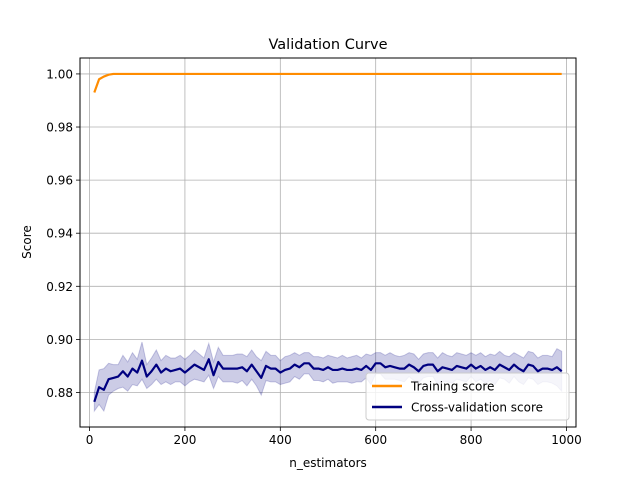 This screenshot has height=480, width=640. What do you see at coordinates (280, 440) in the screenshot?
I see `x-tick-label: 400` at bounding box center [280, 440].